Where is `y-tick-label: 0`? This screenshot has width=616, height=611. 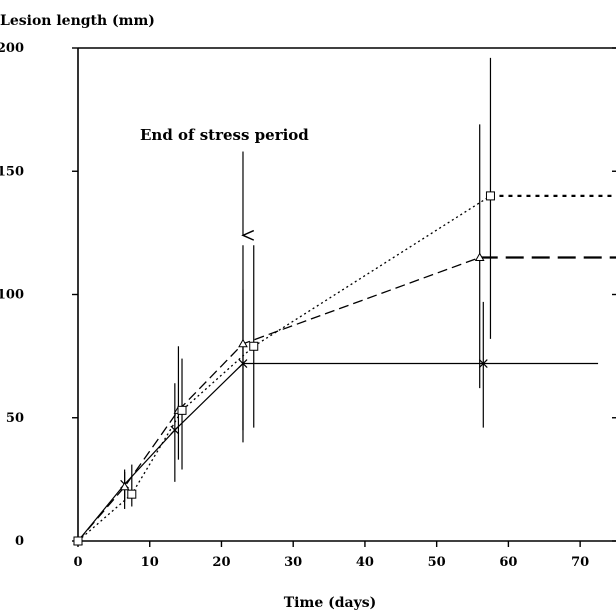 y-tick-label: 0 is located at coordinates (19, 541).